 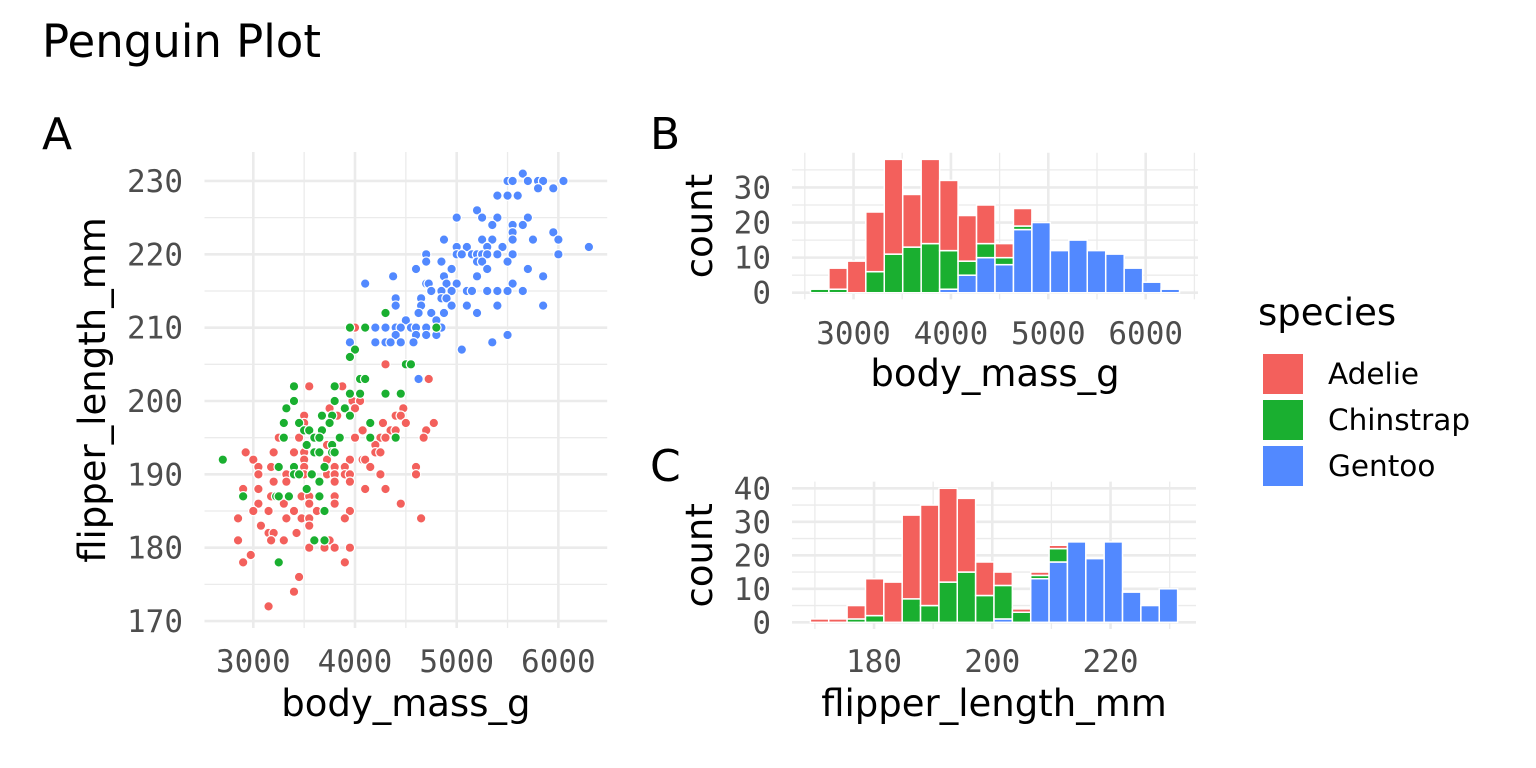 I want to click on x-tick-label: 200, so click(x=992, y=662).